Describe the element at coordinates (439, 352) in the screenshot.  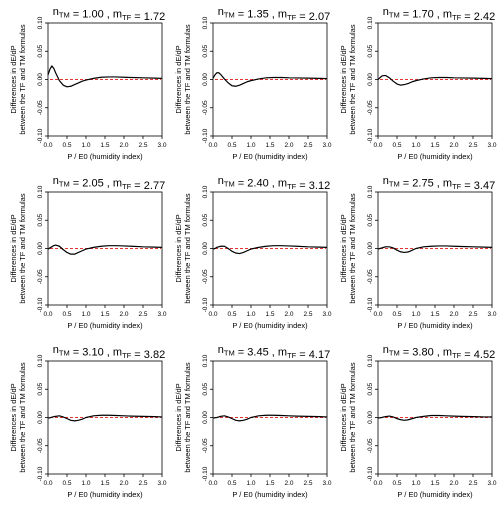
I see `chart-title: nTM = 3.80 , mTF = 4.52` at that location.